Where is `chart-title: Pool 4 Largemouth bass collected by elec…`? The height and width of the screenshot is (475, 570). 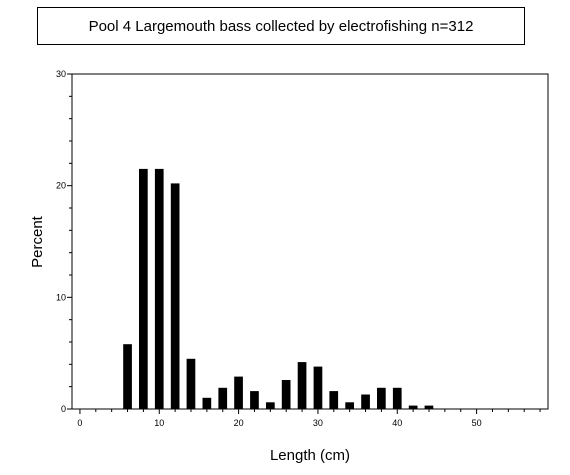 chart-title: Pool 4 Largemouth bass collected by elec… is located at coordinates (281, 26).